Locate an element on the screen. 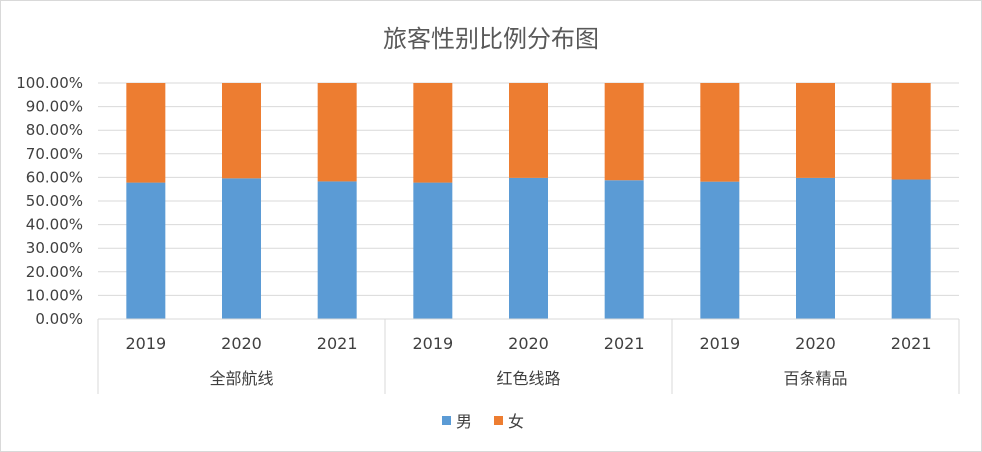  legend: 男女 is located at coordinates (483, 421).